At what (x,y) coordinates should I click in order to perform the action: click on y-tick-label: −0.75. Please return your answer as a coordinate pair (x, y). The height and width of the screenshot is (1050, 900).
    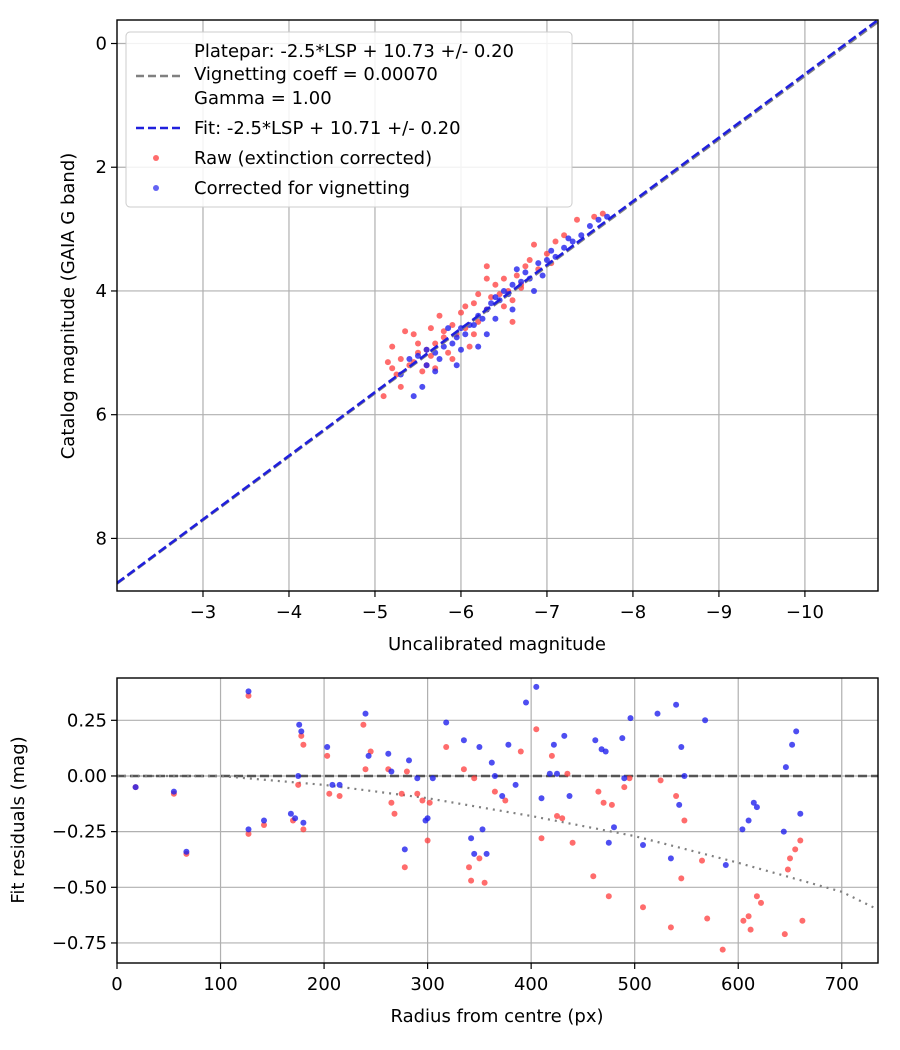
    Looking at the image, I should click on (79, 943).